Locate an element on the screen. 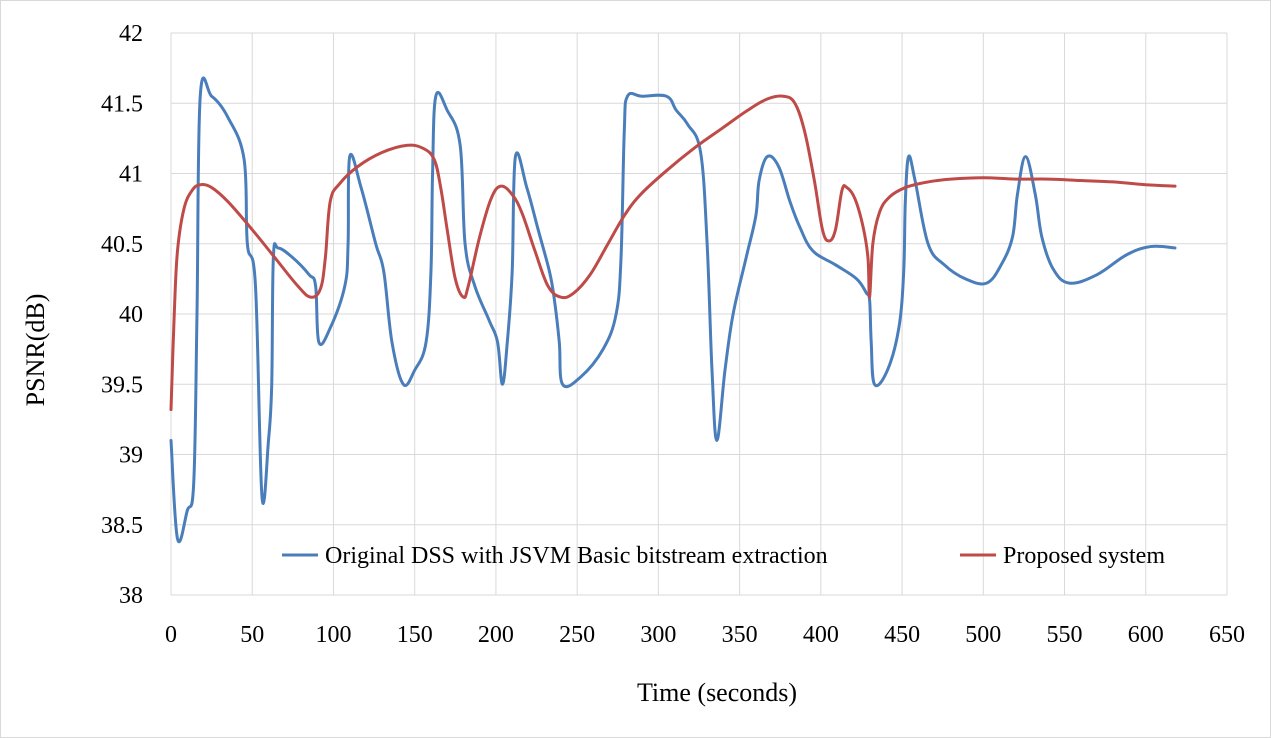 The image size is (1271, 738). y-tick-labels: 38 38.5 39 39.5 40 40.5 41 41.5 42 is located at coordinates (122, 315).